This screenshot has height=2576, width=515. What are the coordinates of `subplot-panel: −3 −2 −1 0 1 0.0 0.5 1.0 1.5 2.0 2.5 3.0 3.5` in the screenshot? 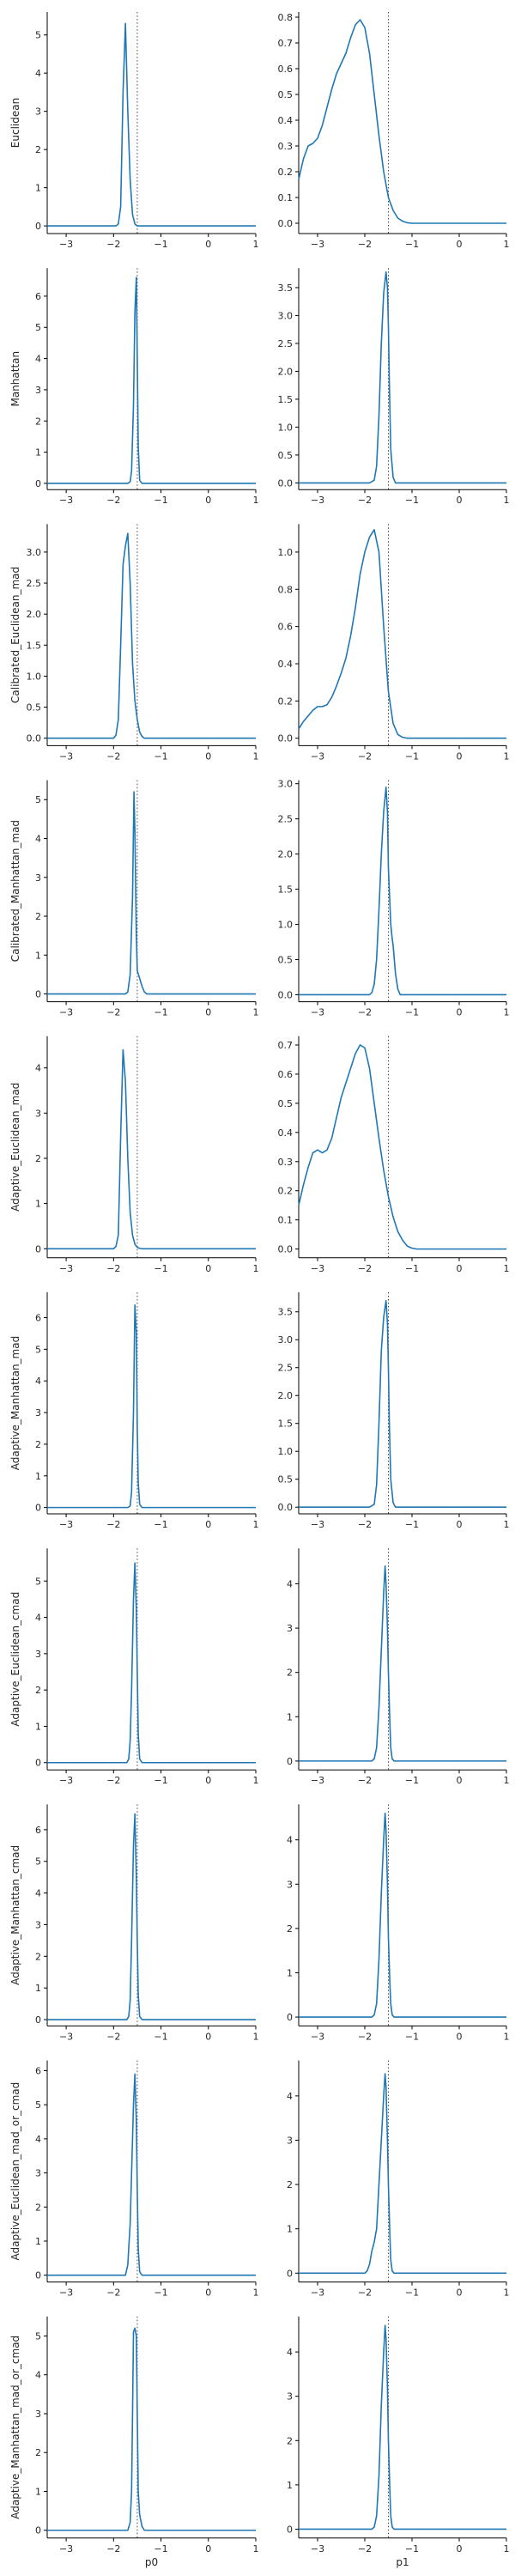 It's located at (394, 1411).